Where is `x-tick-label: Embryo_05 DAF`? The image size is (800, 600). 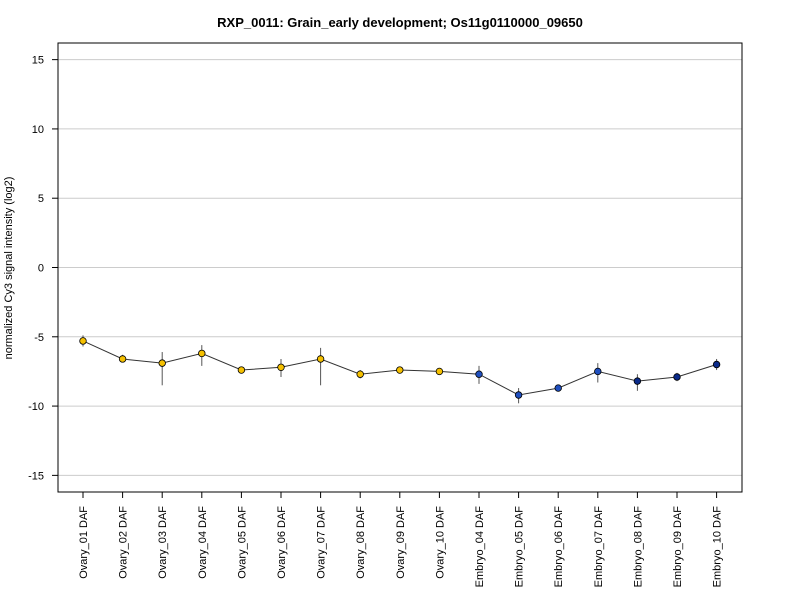 x-tick-label: Embryo_05 DAF is located at coordinates (520, 547).